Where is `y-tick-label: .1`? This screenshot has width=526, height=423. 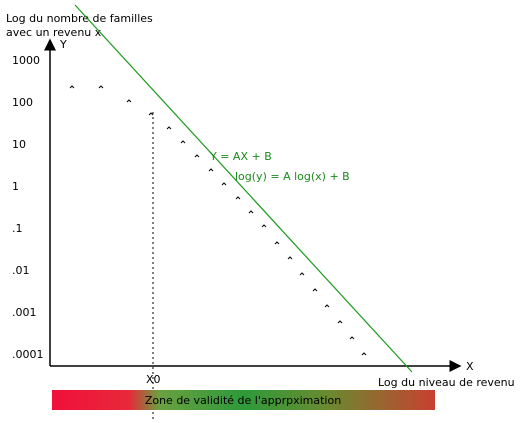 y-tick-label: .1 is located at coordinates (17, 228).